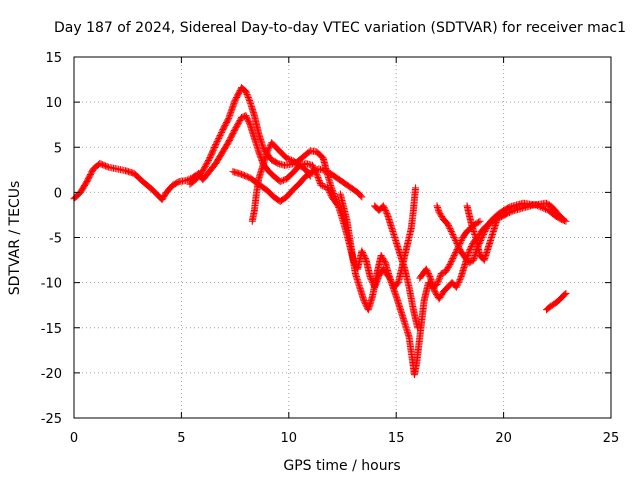  What do you see at coordinates (503, 438) in the screenshot?
I see `x-tick-label: 20` at bounding box center [503, 438].